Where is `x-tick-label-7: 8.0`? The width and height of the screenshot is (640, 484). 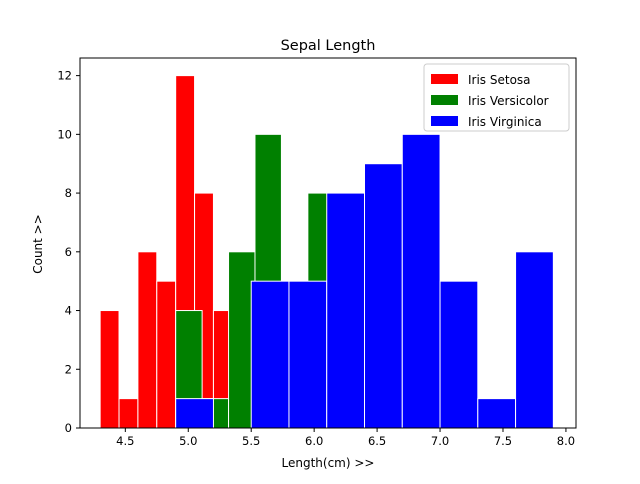
x-tick-label-7: 8.0 is located at coordinates (566, 441).